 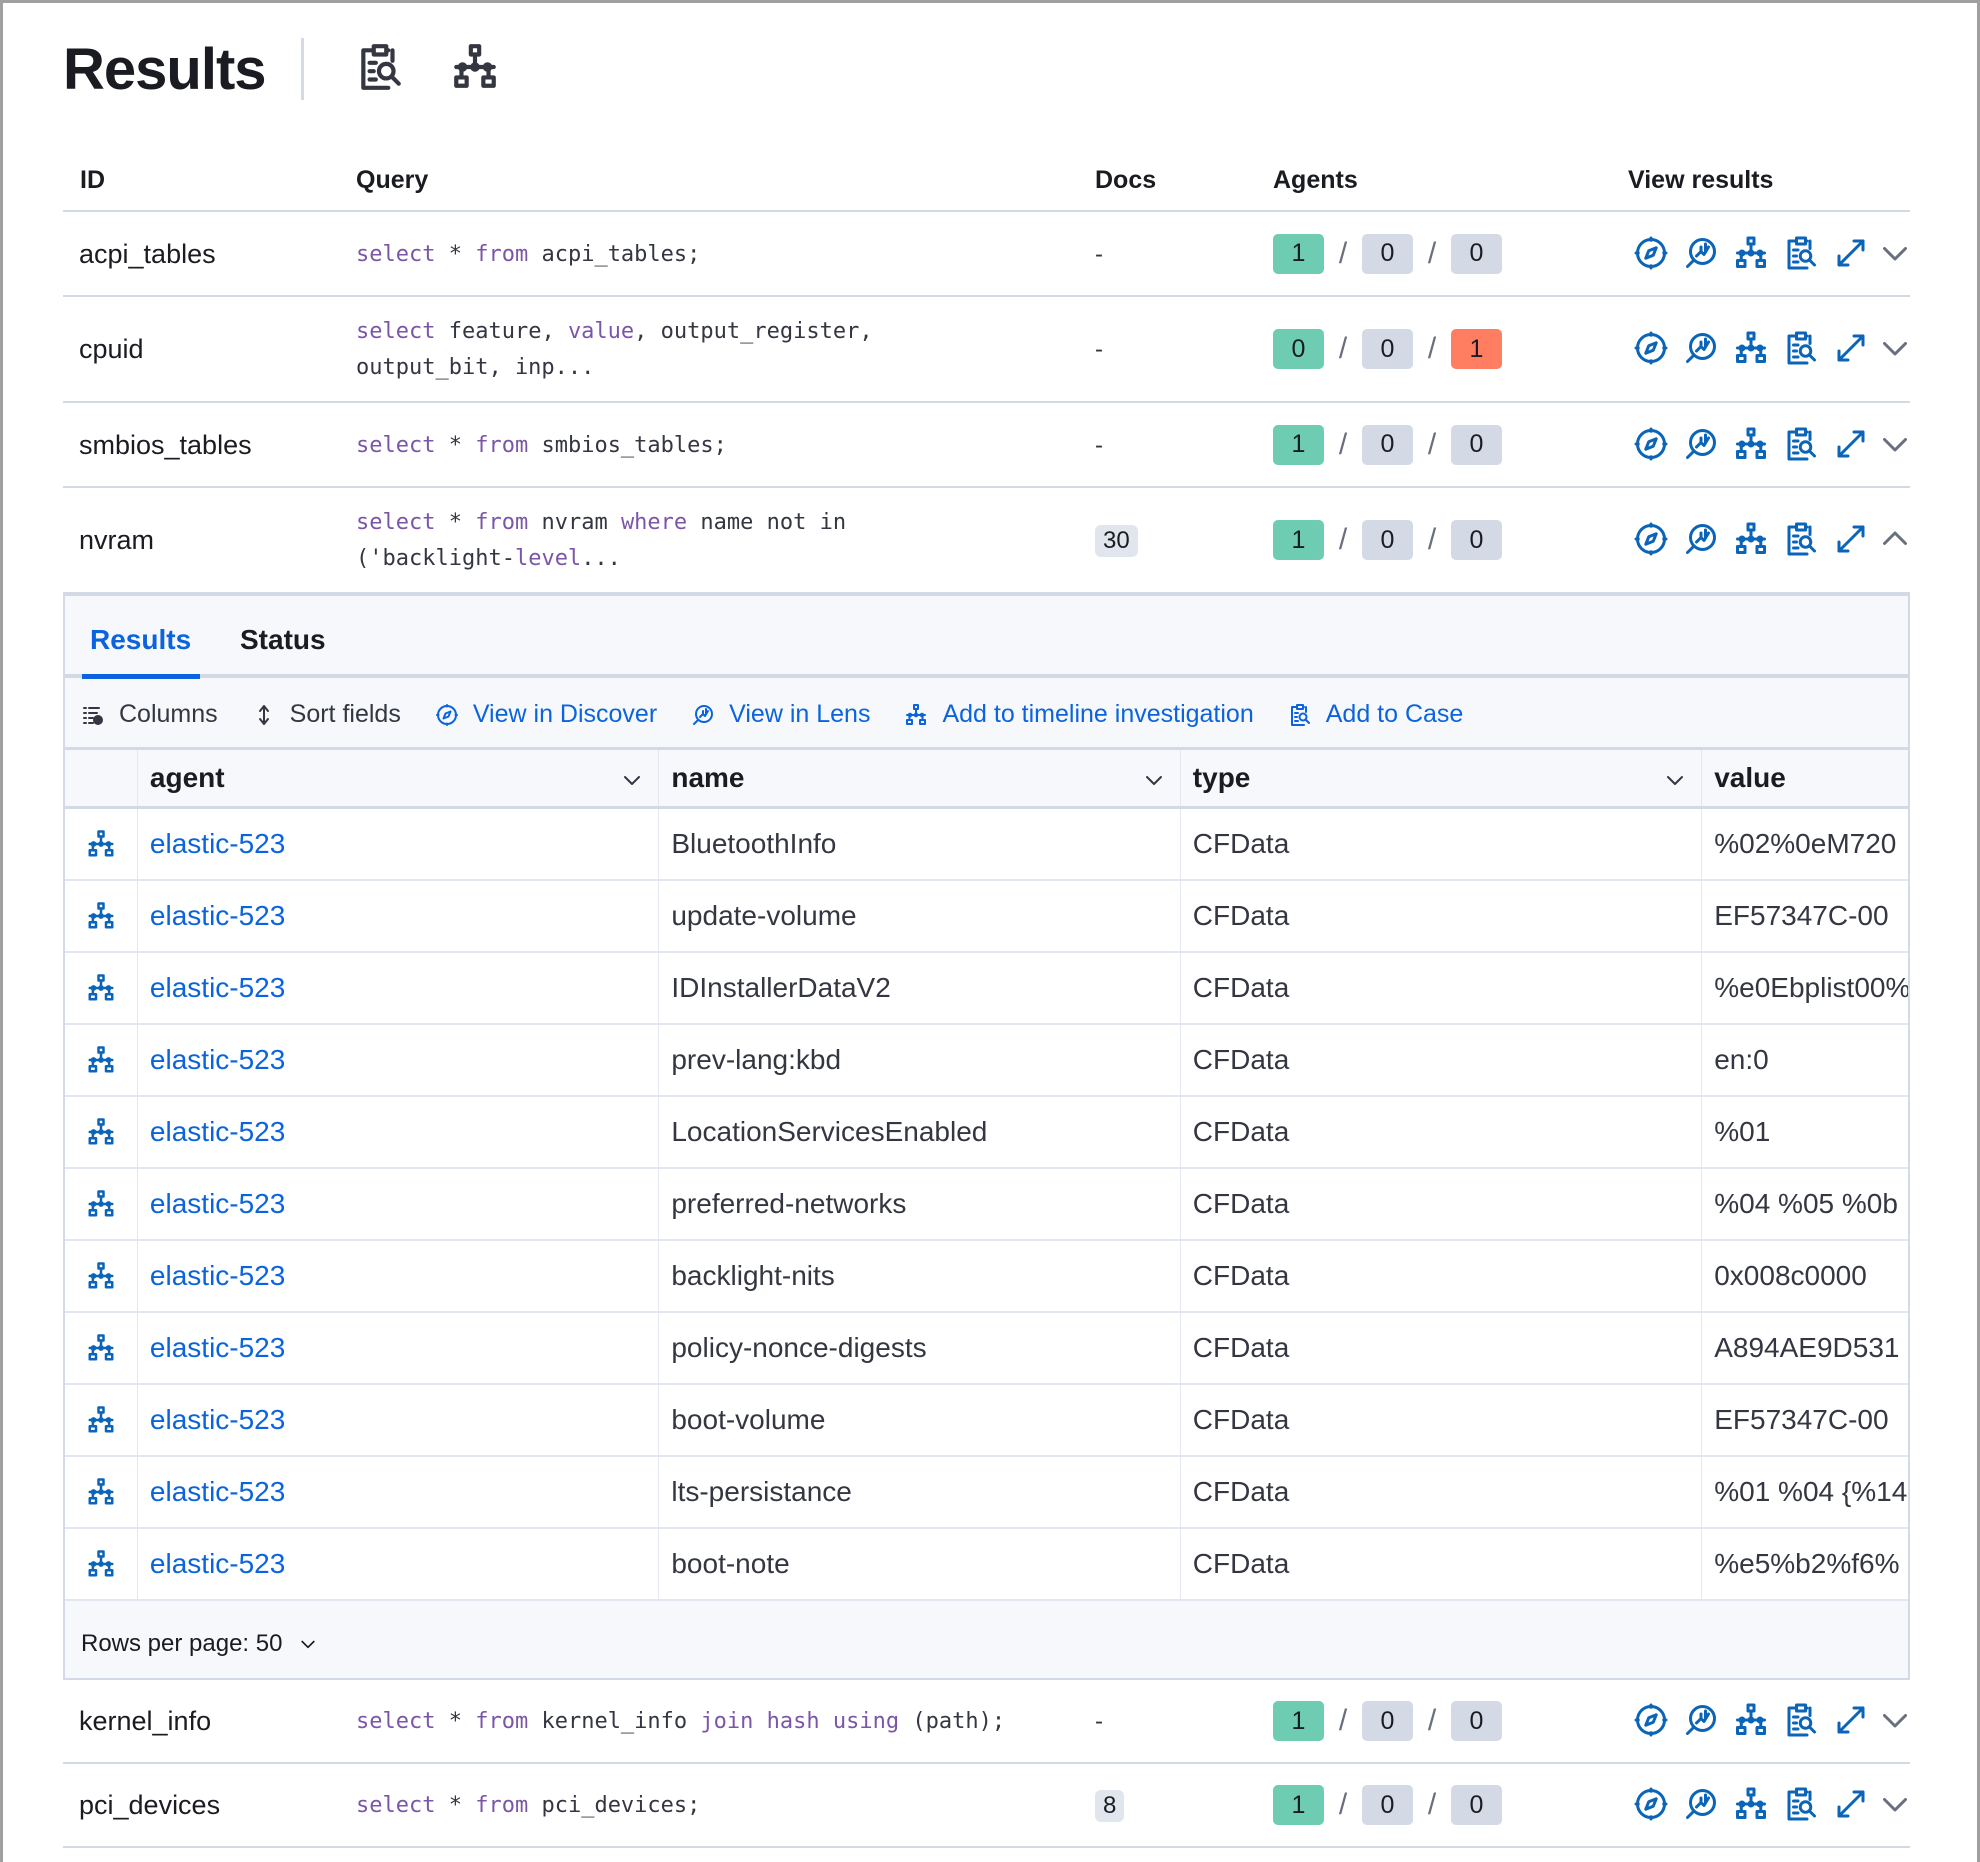 What do you see at coordinates (1079, 714) in the screenshot?
I see `add-to-timeline-button: Add to timeline investigation` at bounding box center [1079, 714].